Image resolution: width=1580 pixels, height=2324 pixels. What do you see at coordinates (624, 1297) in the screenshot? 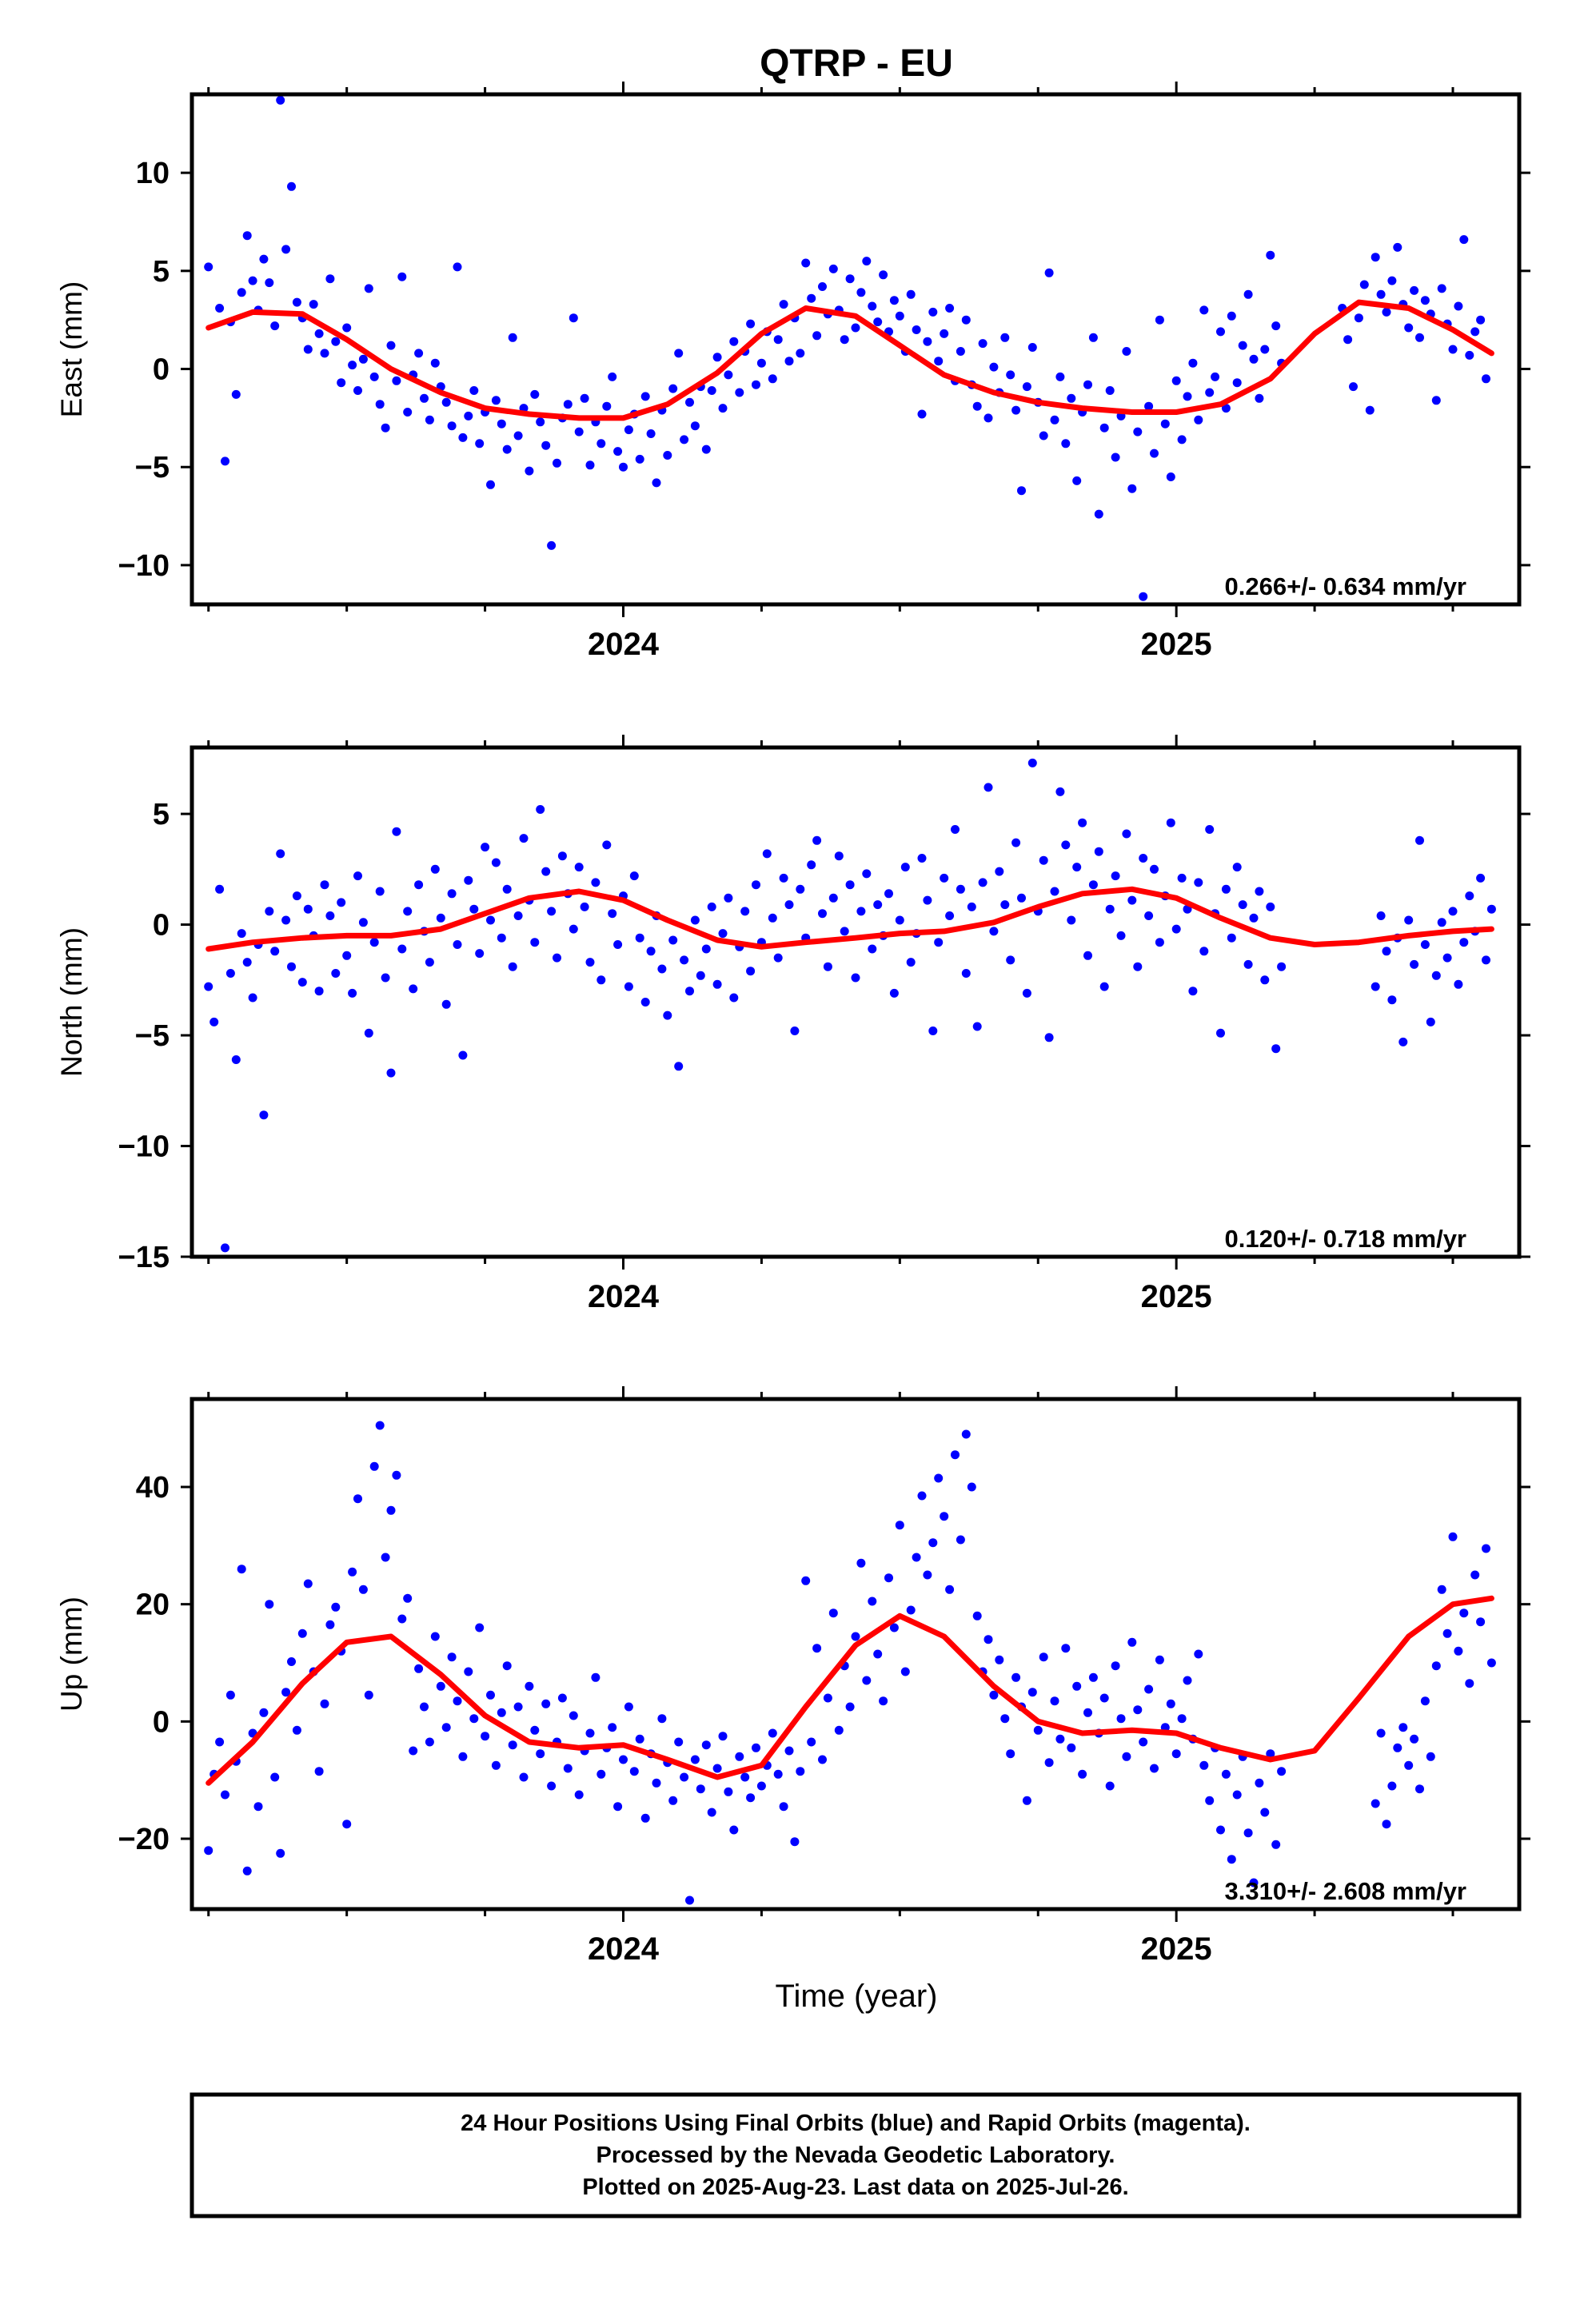
I see `chart-1-x-tick-label: 2024` at bounding box center [624, 1297].